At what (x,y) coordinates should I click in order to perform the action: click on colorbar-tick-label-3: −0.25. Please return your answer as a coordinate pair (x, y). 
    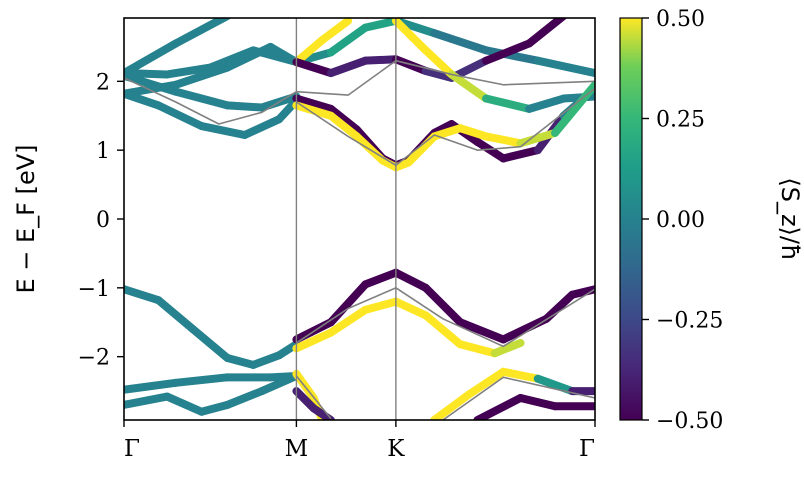
    Looking at the image, I should click on (689, 321).